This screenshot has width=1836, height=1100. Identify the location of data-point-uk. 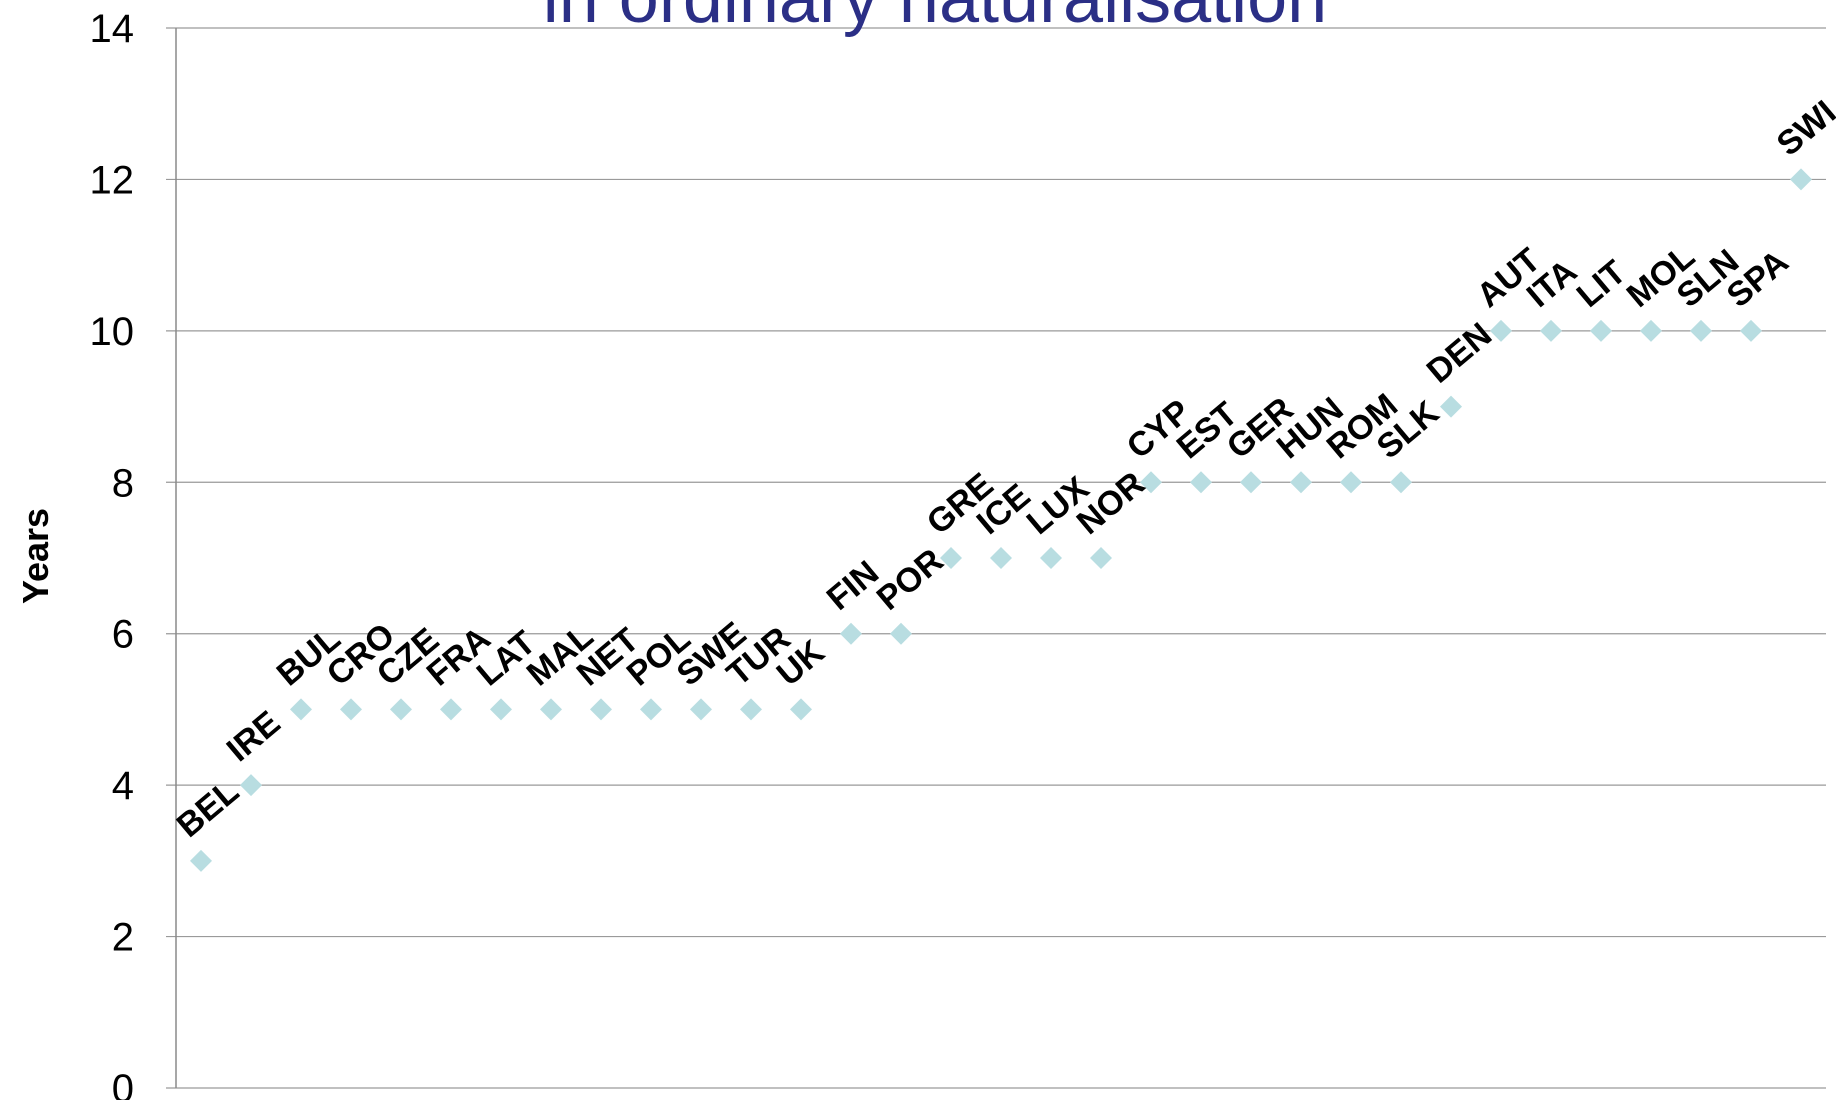
(801, 709).